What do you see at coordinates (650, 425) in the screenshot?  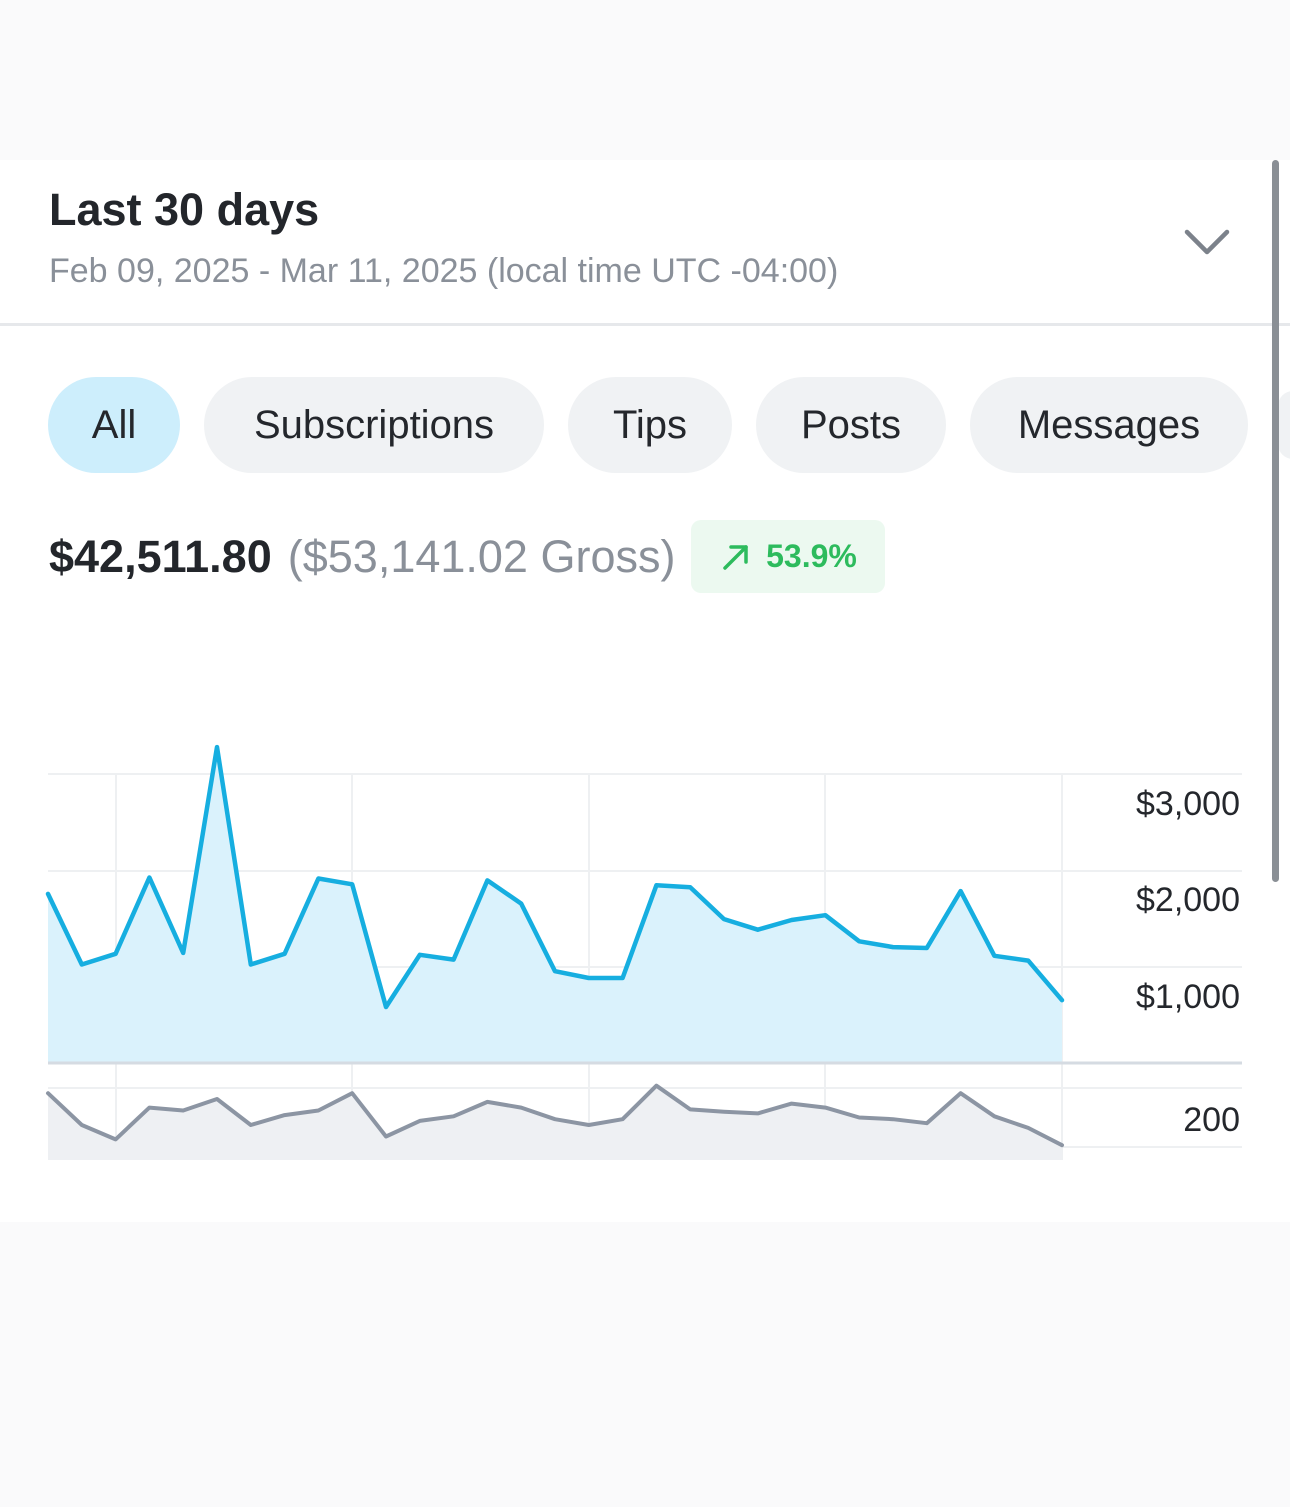 I see `tab-tips: Tips` at bounding box center [650, 425].